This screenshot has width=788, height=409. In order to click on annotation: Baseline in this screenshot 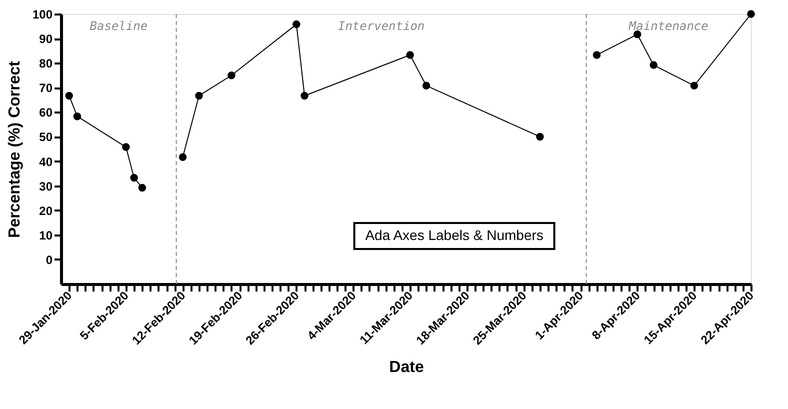, I will do `click(119, 26)`.